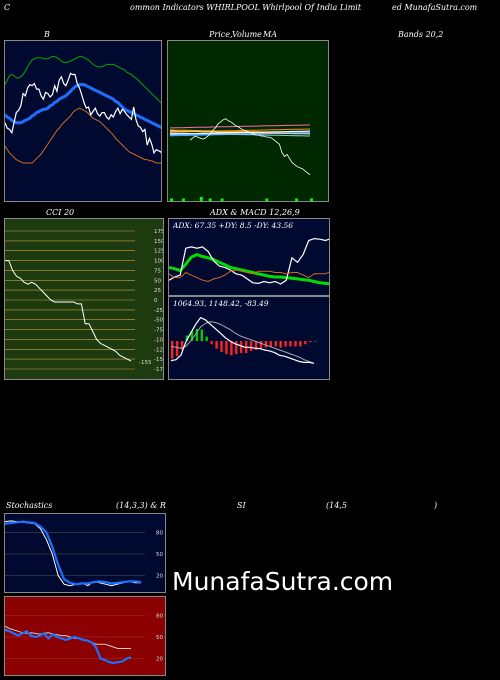 Image resolution: width=500 pixels, height=680 pixels. I want to click on macd-signal-line, so click(242, 342).